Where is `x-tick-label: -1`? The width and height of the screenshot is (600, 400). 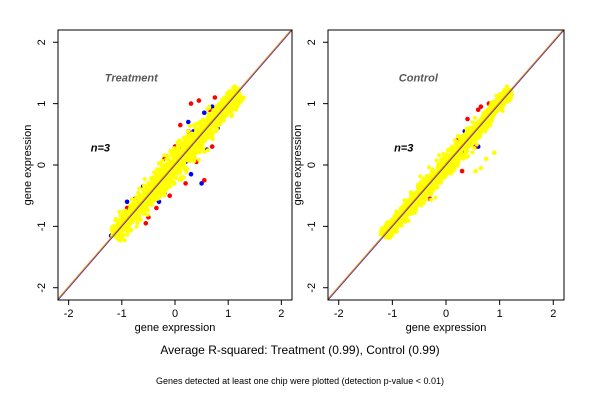
x-tick-label: -1 is located at coordinates (392, 314).